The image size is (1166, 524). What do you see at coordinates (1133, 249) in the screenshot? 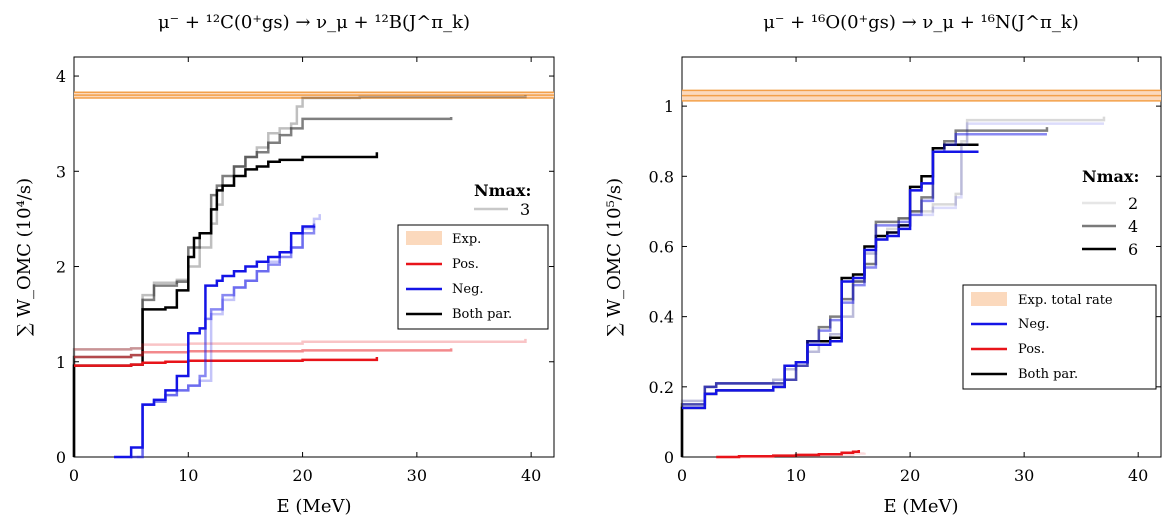
I see `nmax-label-6: 6` at bounding box center [1133, 249].